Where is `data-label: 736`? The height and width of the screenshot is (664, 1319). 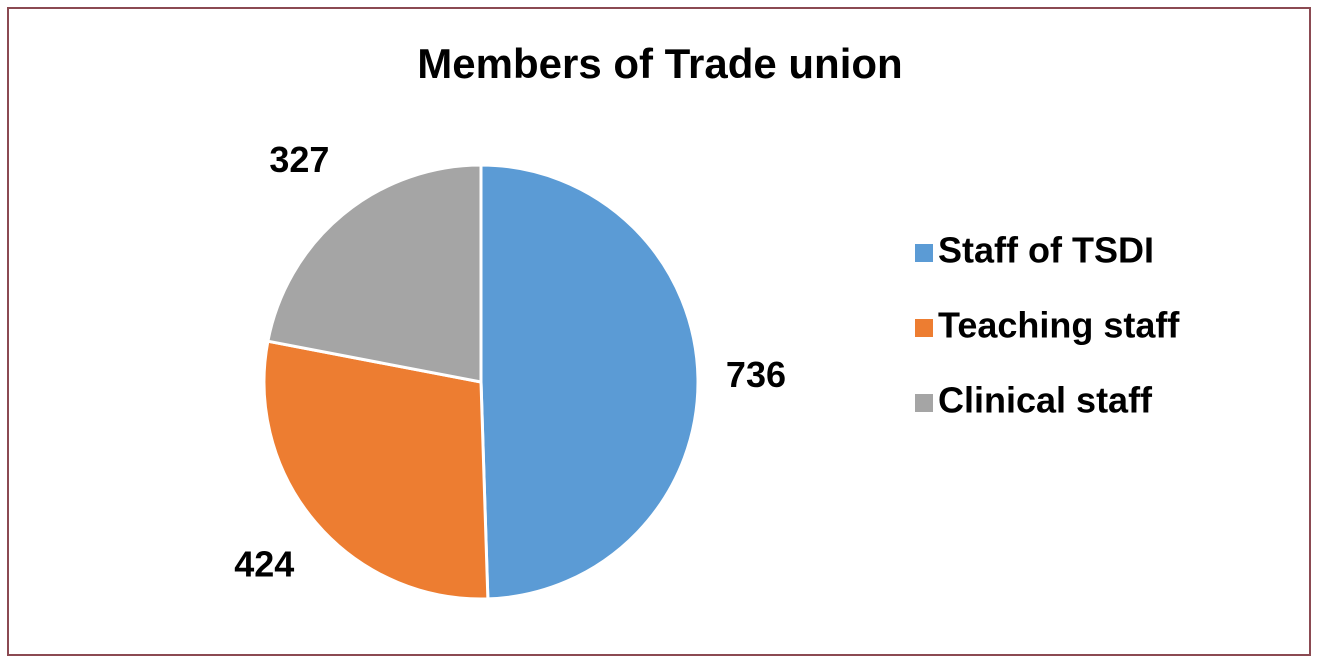 data-label: 736 is located at coordinates (756, 374).